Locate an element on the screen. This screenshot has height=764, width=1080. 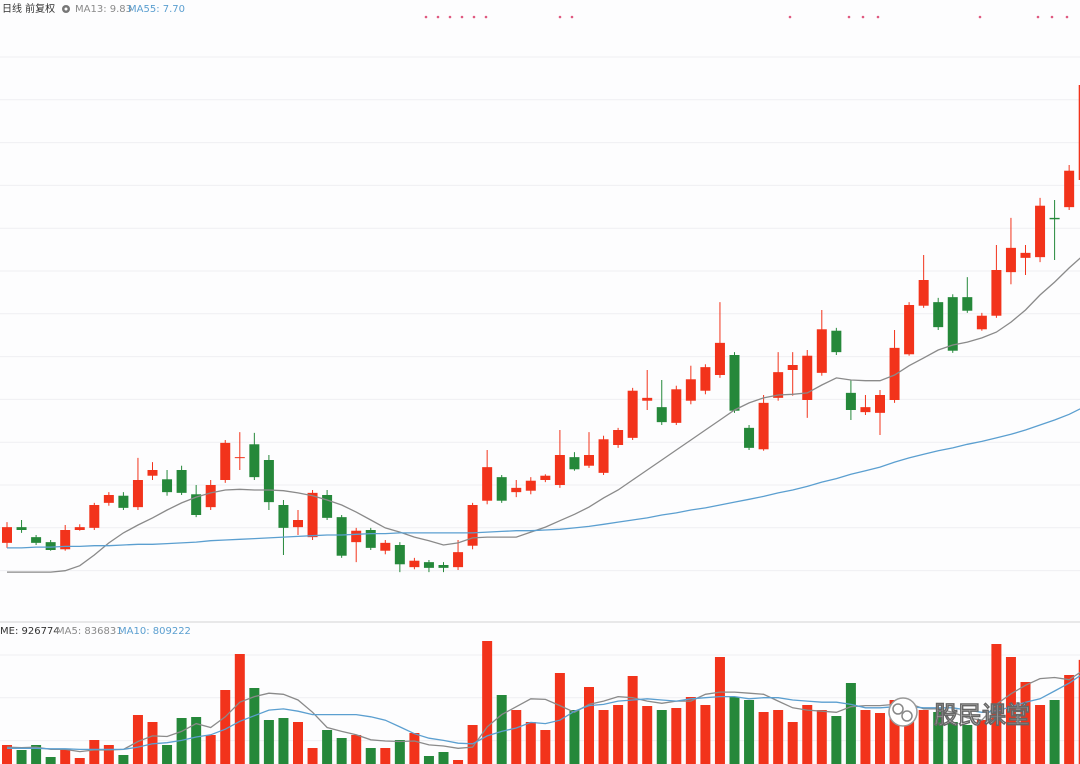
watermark: 股民课堂 is located at coordinates (959, 713).